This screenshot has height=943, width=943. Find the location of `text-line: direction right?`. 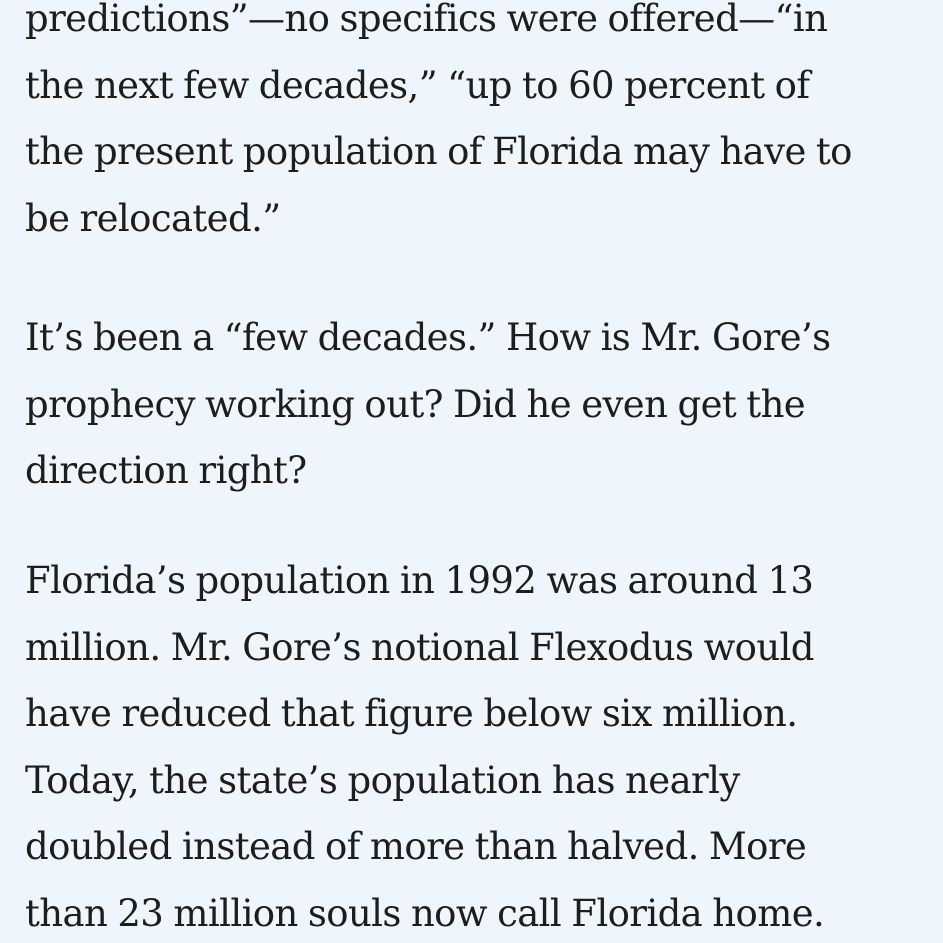

text-line: direction right? is located at coordinates (166, 470).